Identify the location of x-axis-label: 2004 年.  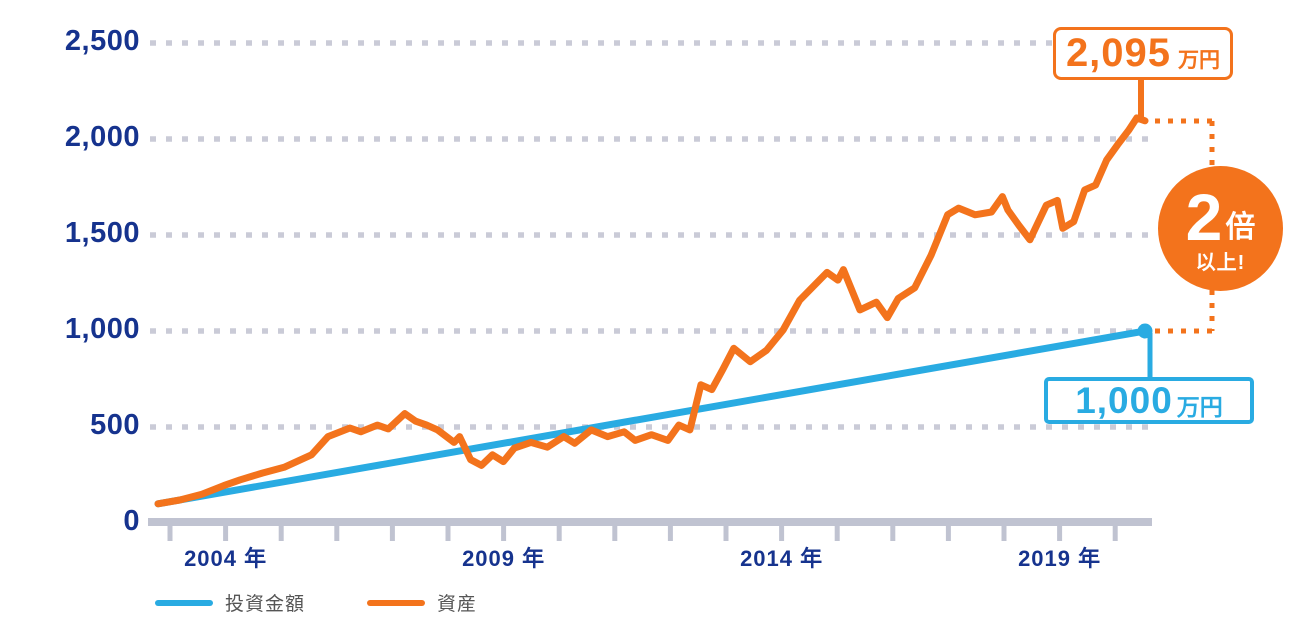
(226, 558).